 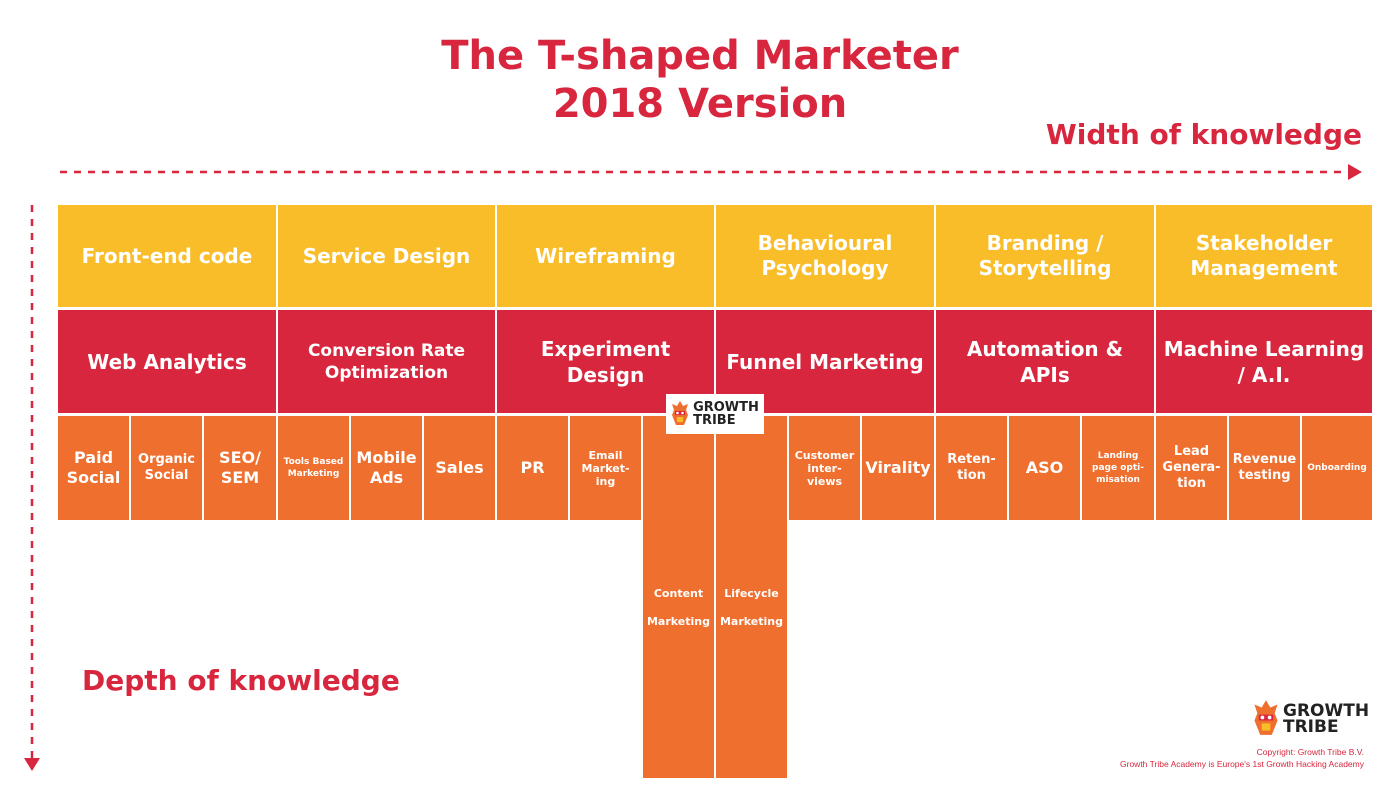 What do you see at coordinates (168, 362) in the screenshot?
I see `skill-web-analytics: Web Analytics` at bounding box center [168, 362].